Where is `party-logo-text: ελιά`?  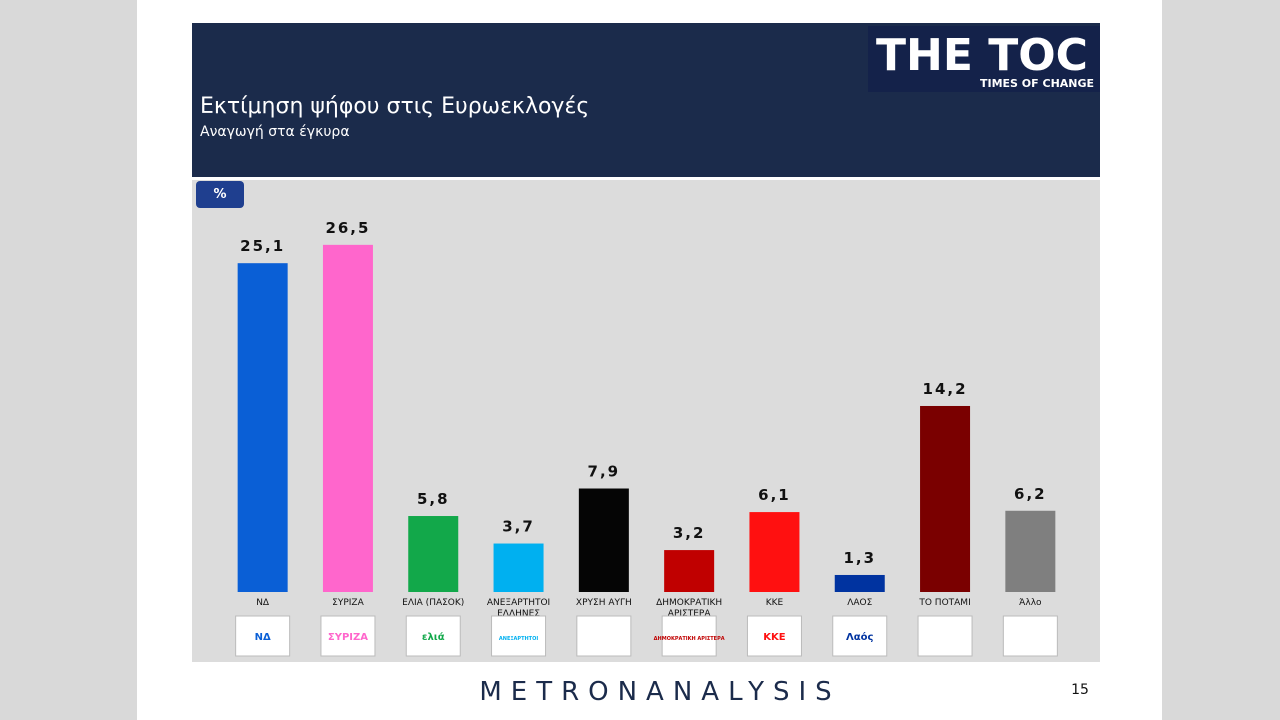
party-logo-text: ελιά is located at coordinates (433, 637).